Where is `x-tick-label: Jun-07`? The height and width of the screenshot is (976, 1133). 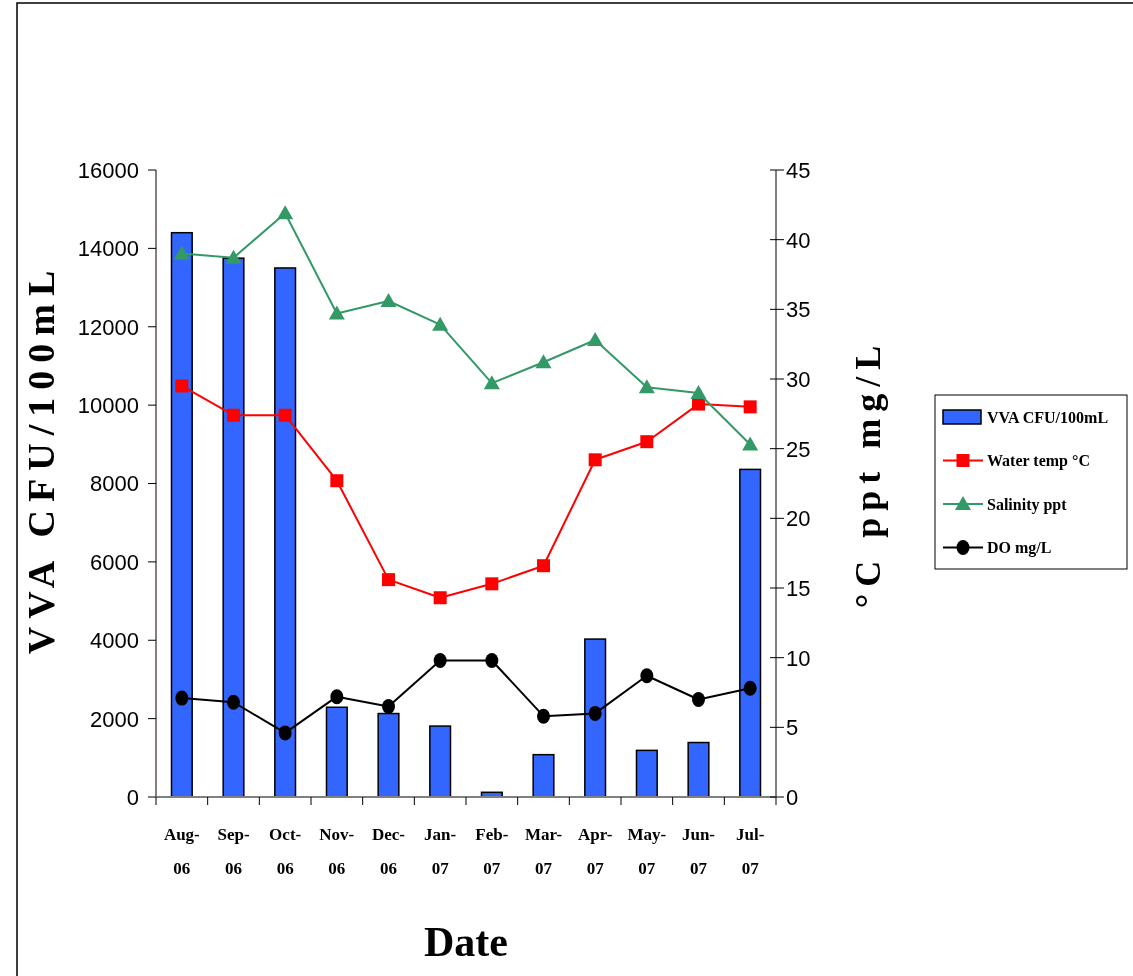
x-tick-label: Jun-07 is located at coordinates (698, 851).